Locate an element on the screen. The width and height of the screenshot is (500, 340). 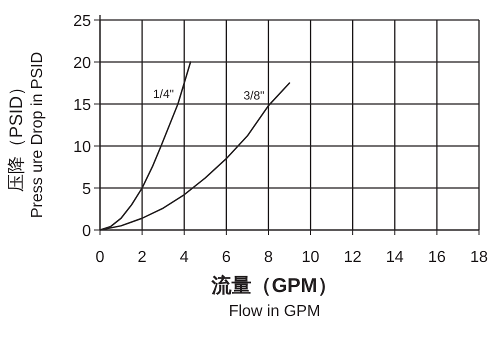
x-tick-label: 14 is located at coordinates (395, 257).